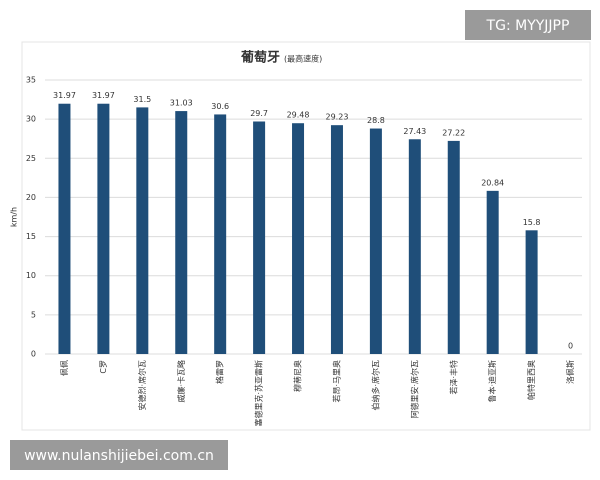 Image resolution: width=600 pixels, height=480 pixels. I want to click on value-label: 29.7, so click(259, 113).